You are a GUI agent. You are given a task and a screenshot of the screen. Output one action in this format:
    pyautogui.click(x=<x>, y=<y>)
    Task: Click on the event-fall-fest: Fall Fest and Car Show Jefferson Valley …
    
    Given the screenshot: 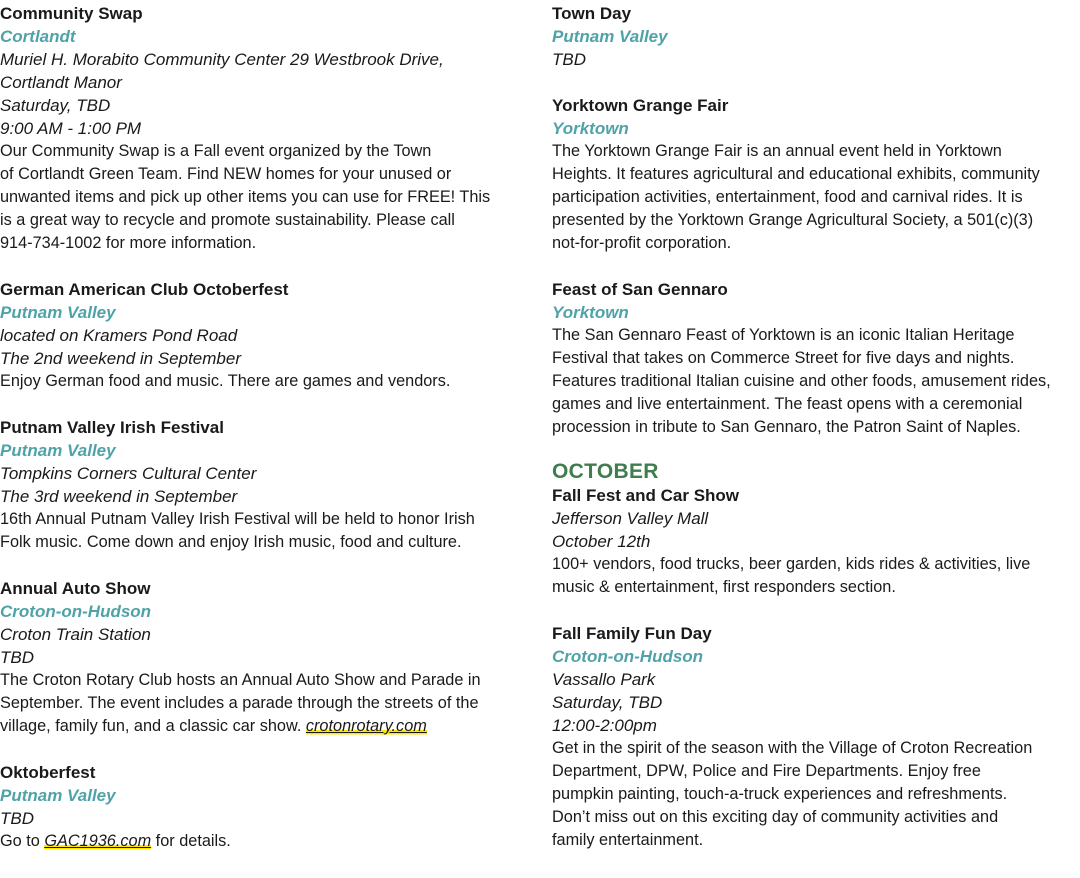 What is the action you would take?
    pyautogui.click(x=816, y=541)
    